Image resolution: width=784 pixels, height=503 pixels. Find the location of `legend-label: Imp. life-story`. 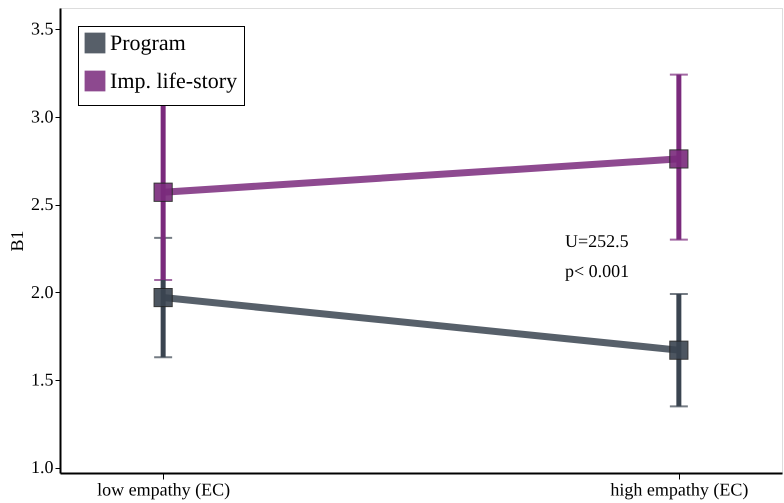

legend-label: Imp. life-story is located at coordinates (174, 80).